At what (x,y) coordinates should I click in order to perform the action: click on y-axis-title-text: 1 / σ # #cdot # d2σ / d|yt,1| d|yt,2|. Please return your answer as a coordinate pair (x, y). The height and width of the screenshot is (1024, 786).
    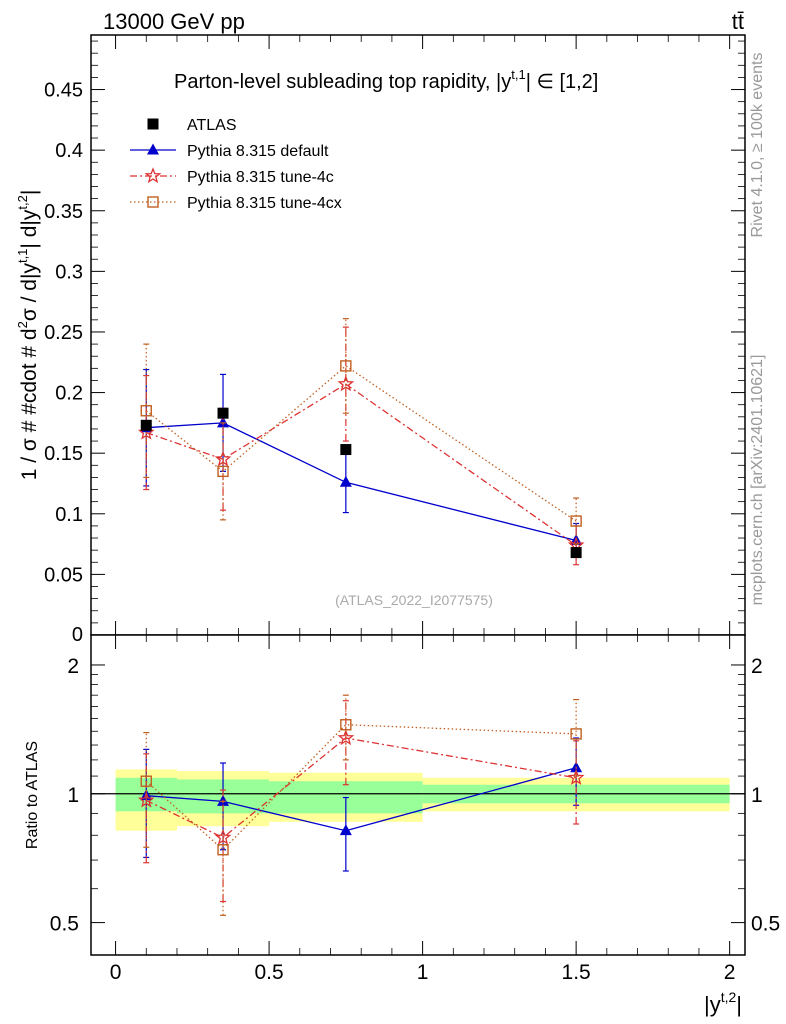
    Looking at the image, I should click on (28, 335).